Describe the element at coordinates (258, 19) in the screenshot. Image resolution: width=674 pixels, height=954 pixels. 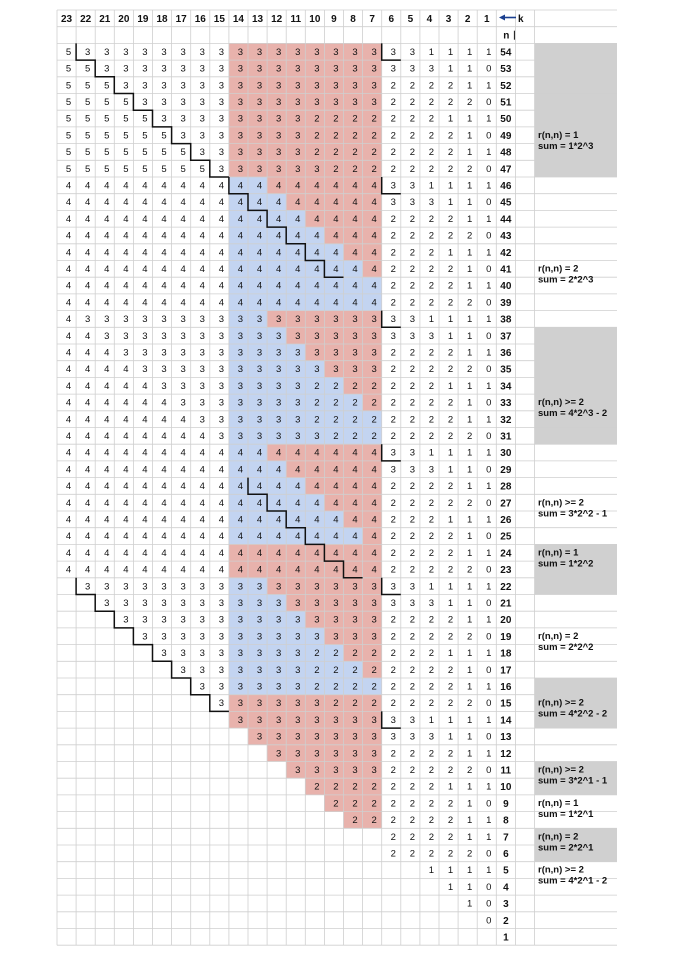
I see `k-column-label: 13` at that location.